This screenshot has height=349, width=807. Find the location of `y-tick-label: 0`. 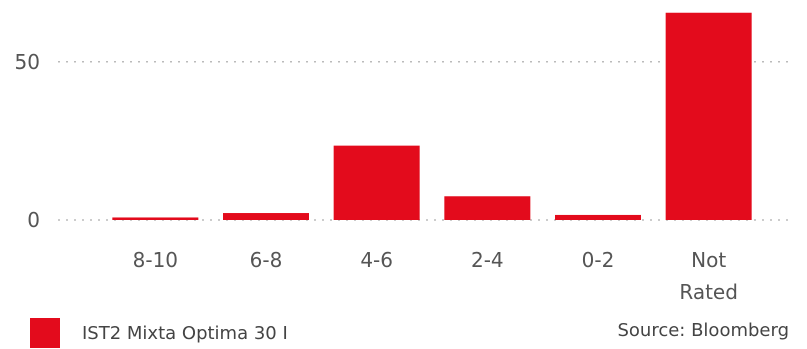

y-tick-label: 0 is located at coordinates (33, 220).